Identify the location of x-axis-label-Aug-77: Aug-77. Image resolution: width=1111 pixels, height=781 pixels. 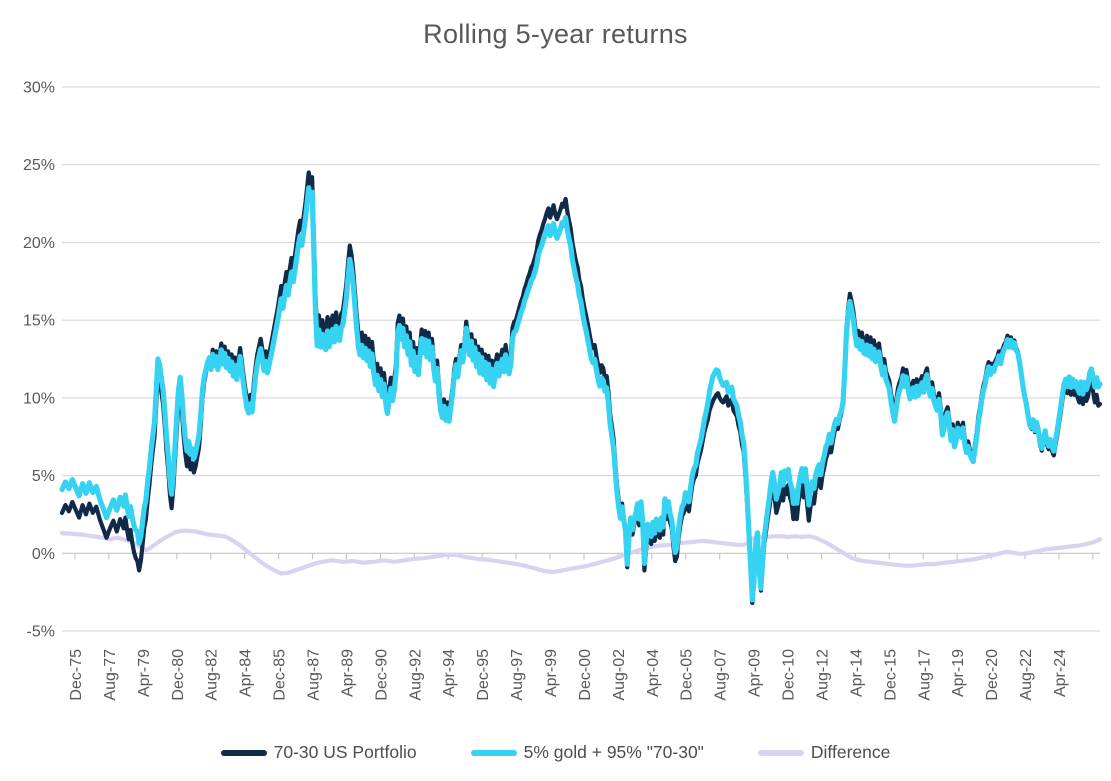
(110, 675).